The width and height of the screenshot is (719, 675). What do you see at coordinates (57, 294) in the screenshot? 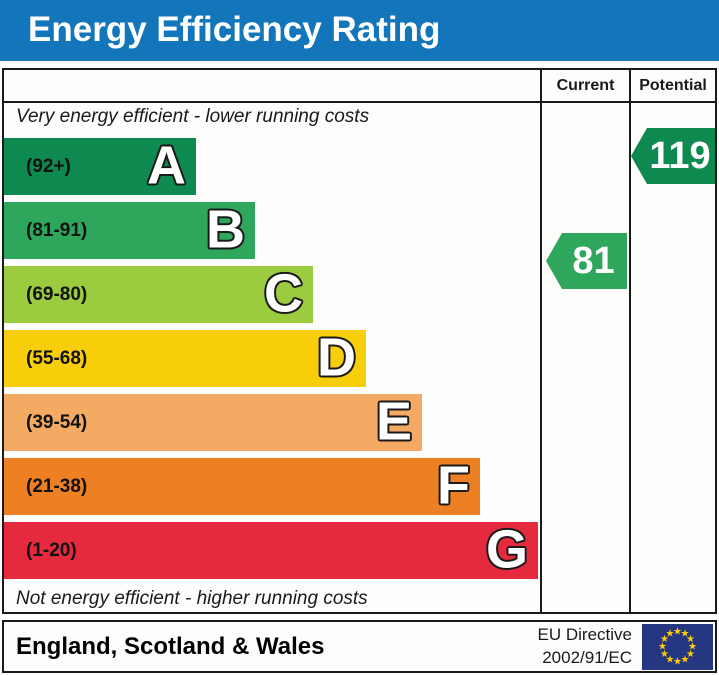
I see `band-range-label: (69-80)` at bounding box center [57, 294].